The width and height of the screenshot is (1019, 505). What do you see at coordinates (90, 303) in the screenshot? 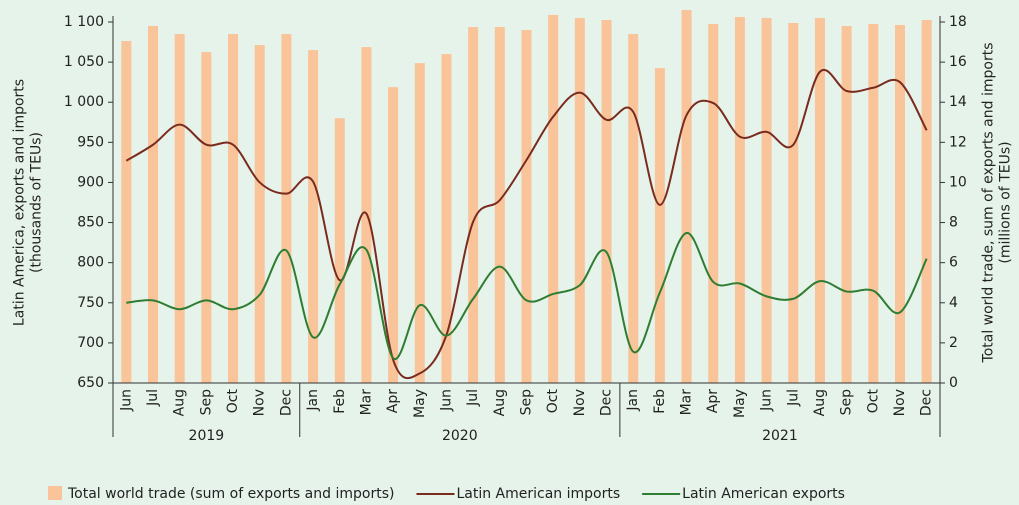
I see `y-tick-label: 750` at bounding box center [90, 303].